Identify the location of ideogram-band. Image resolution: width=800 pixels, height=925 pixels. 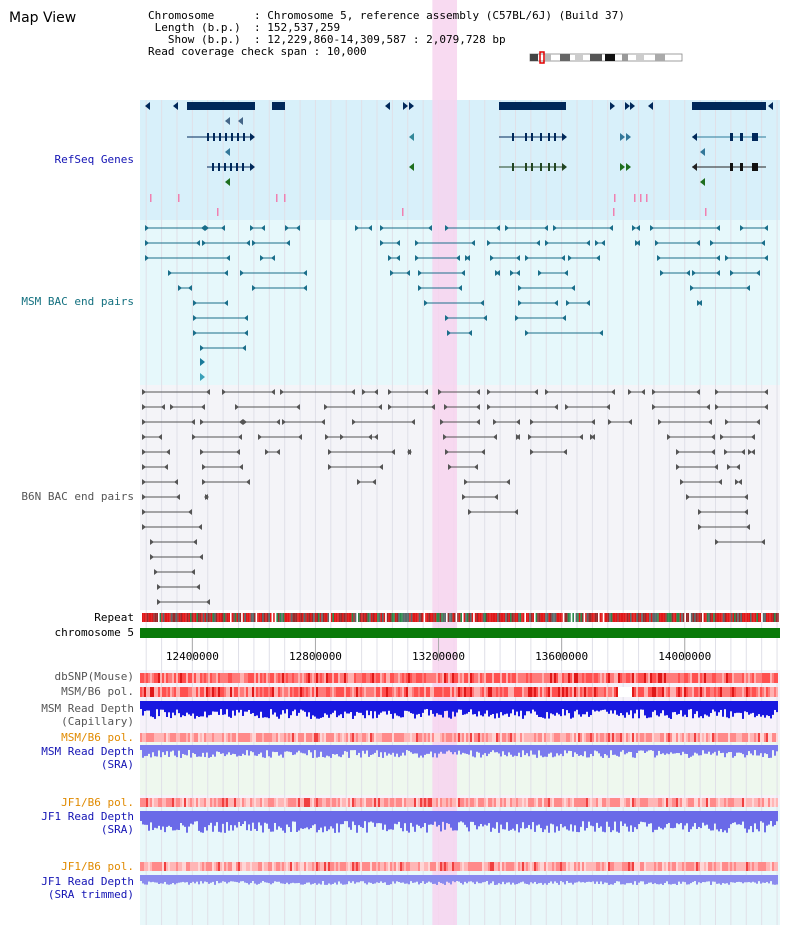
(548, 57).